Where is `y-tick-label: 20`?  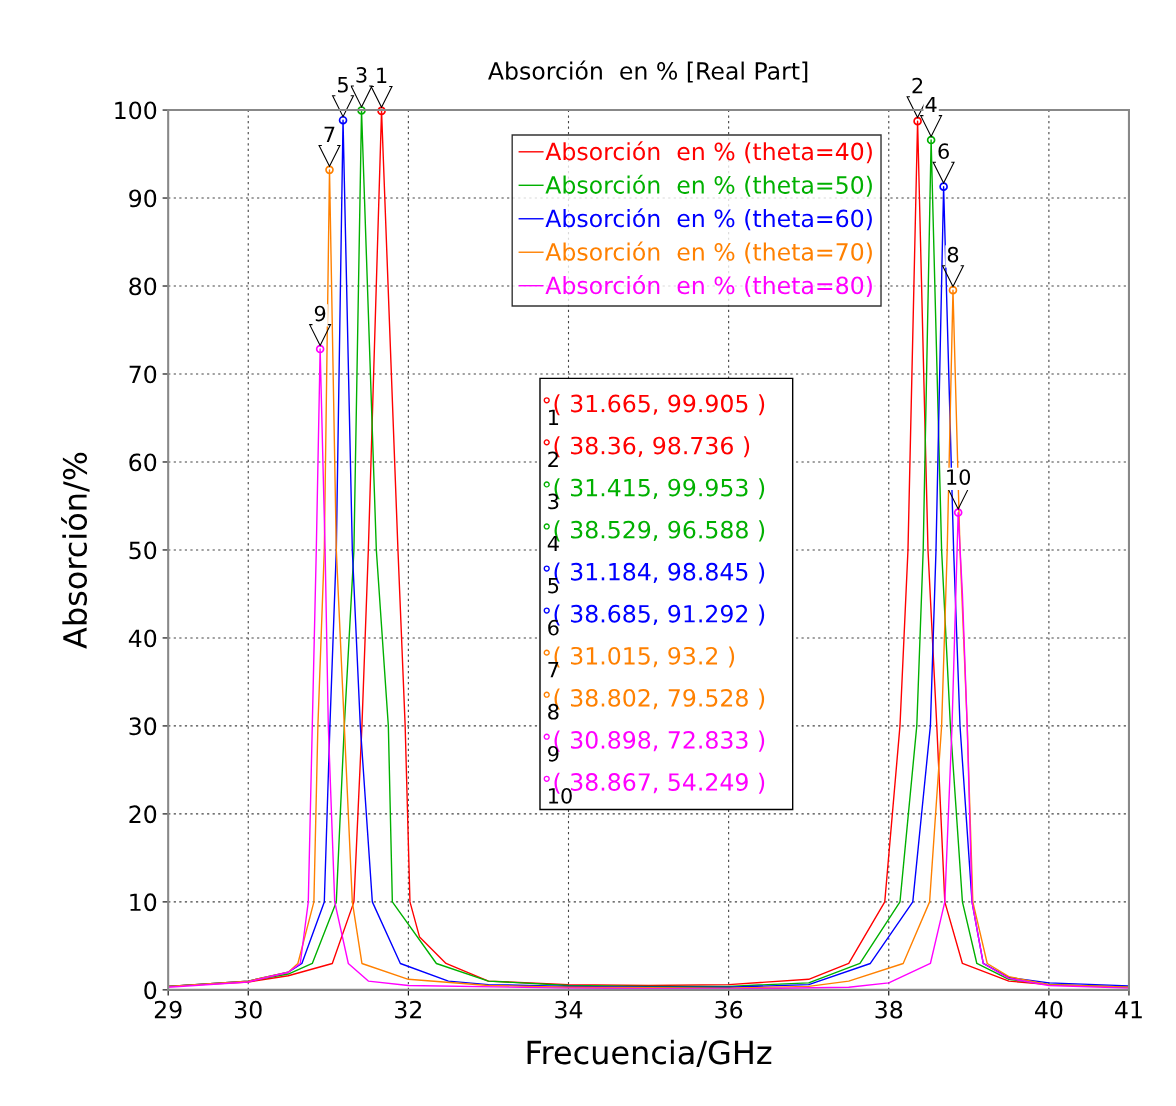
y-tick-label: 20 is located at coordinates (143, 814).